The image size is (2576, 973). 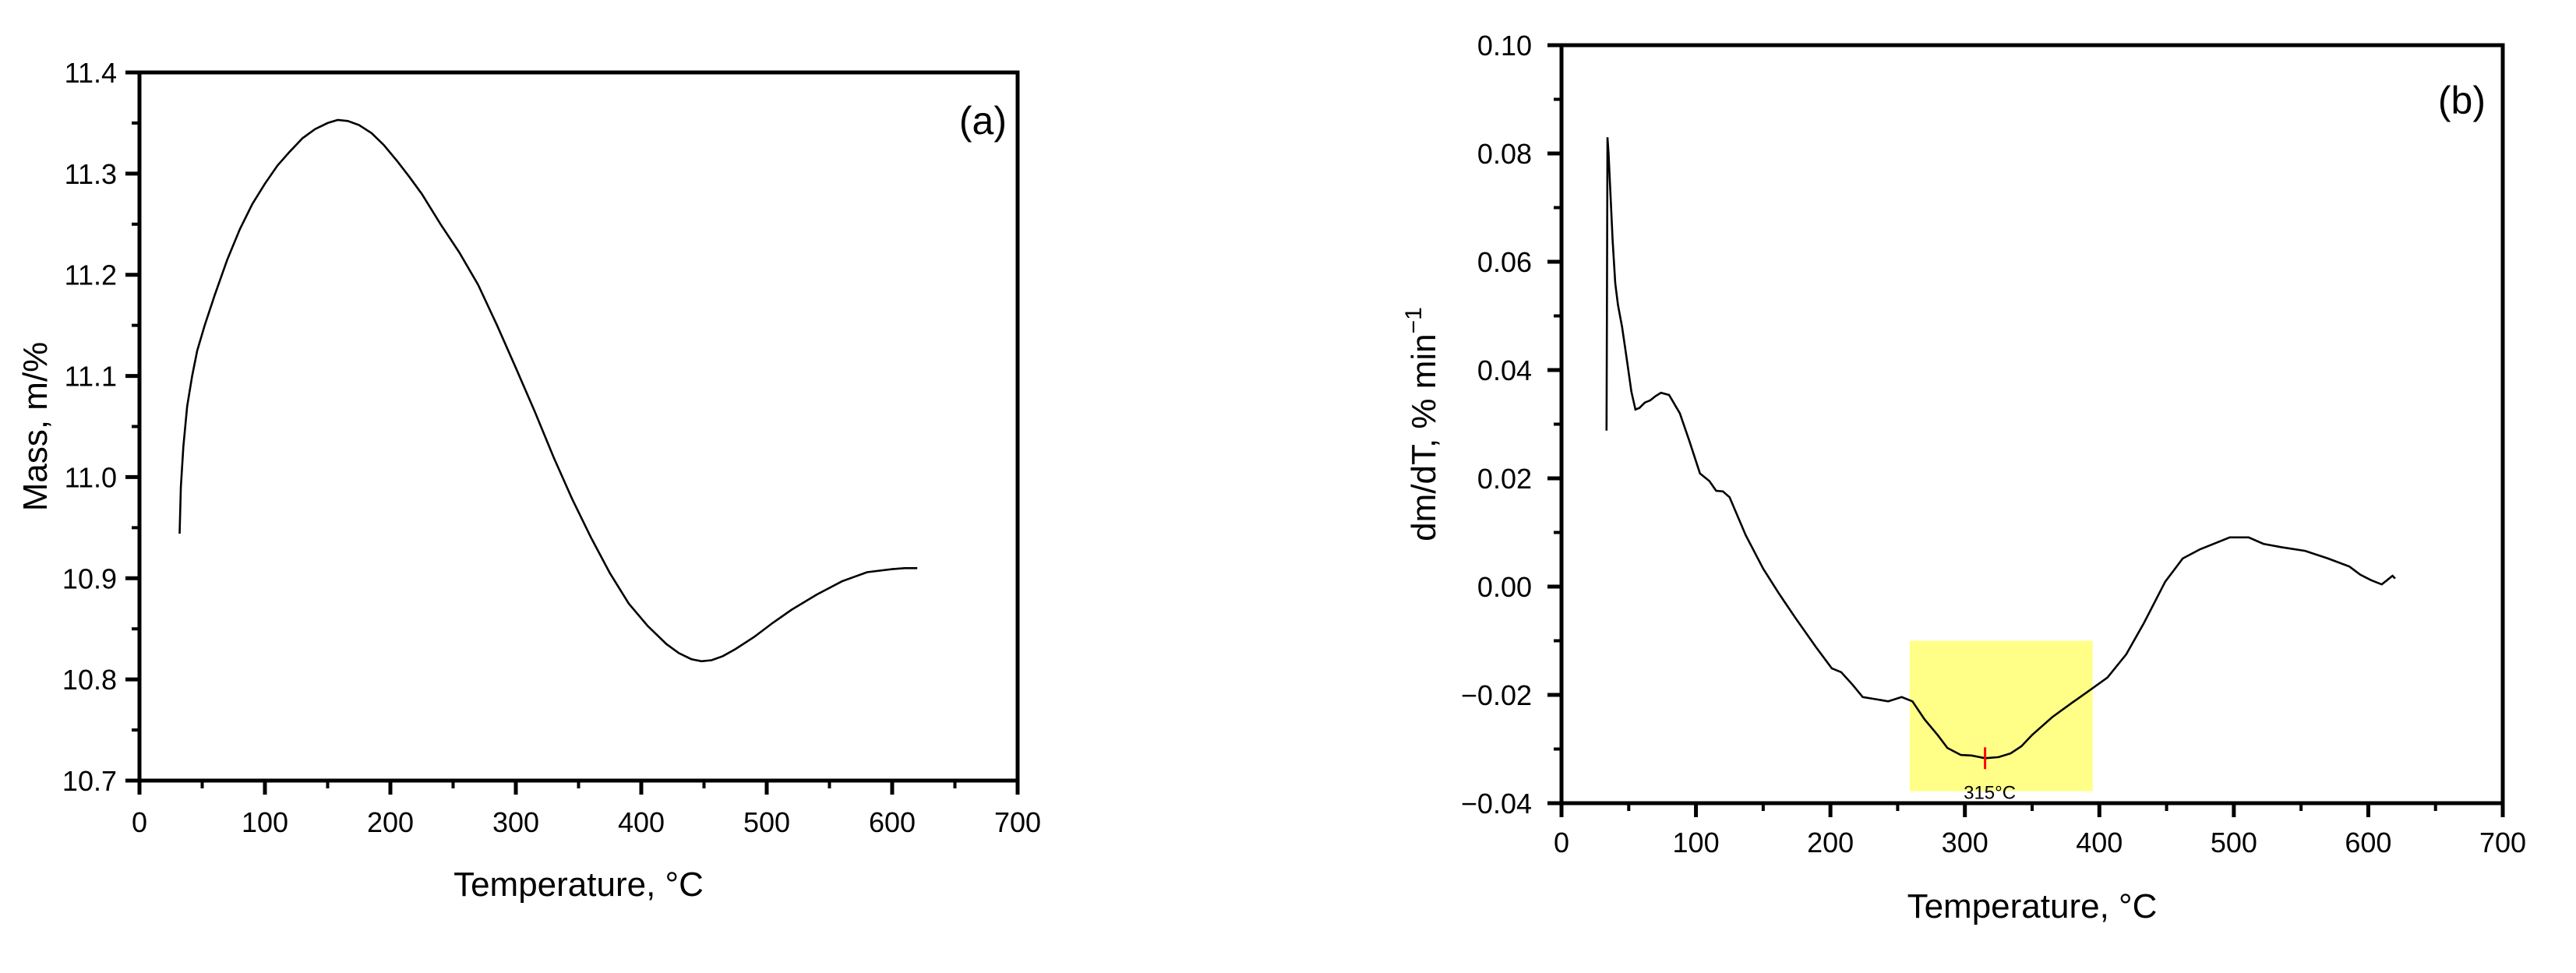 I want to click on panel-b-x-axis-title: Temperature, °C, so click(x=2032, y=906).